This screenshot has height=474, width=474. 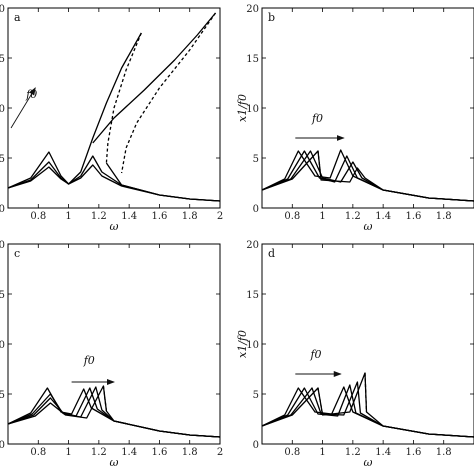 I want to click on panel-label: c, so click(x=17, y=253).